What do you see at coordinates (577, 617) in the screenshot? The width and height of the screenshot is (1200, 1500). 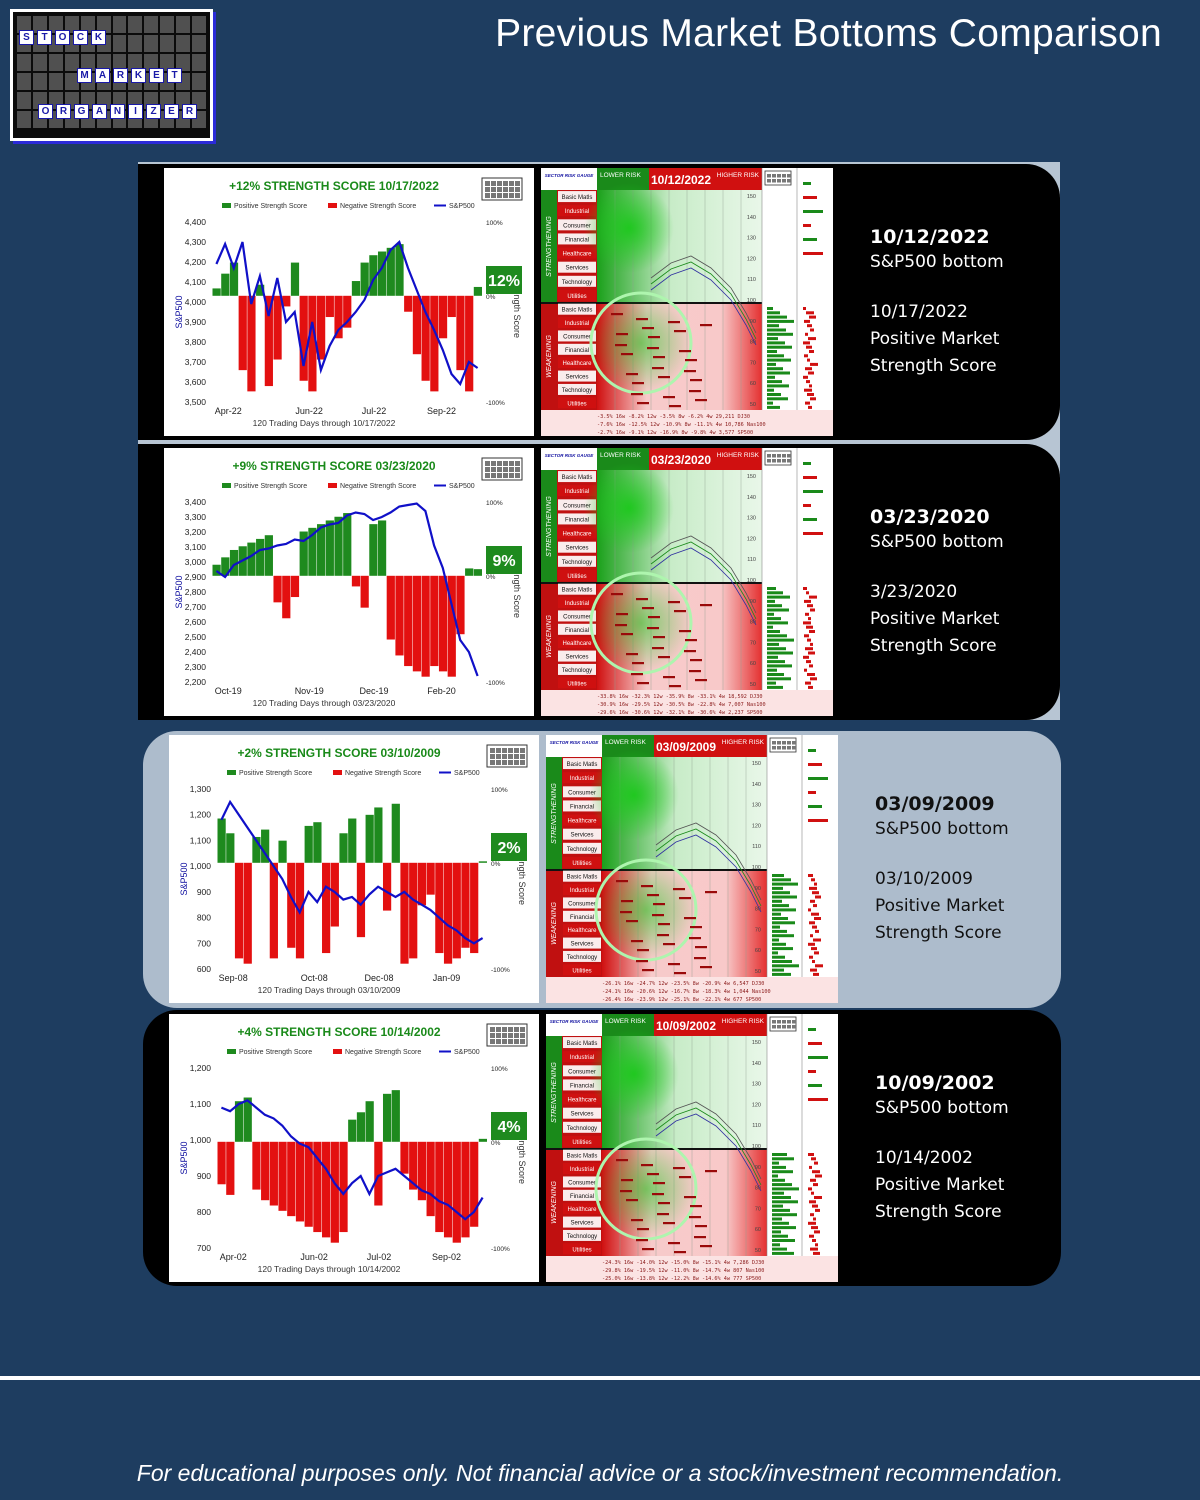 I see `sector-label: Consumer` at bounding box center [577, 617].